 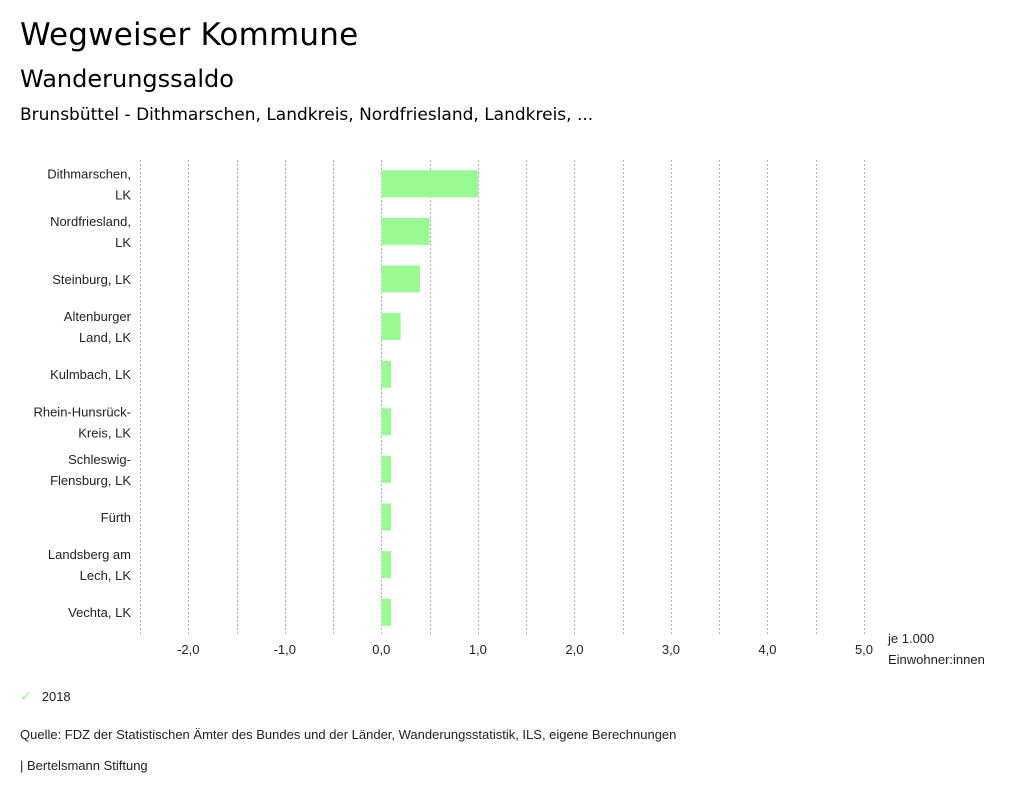 What do you see at coordinates (82, 422) in the screenshot?
I see `category-label: Rhein-Hunsrück-Kreis, LK` at bounding box center [82, 422].